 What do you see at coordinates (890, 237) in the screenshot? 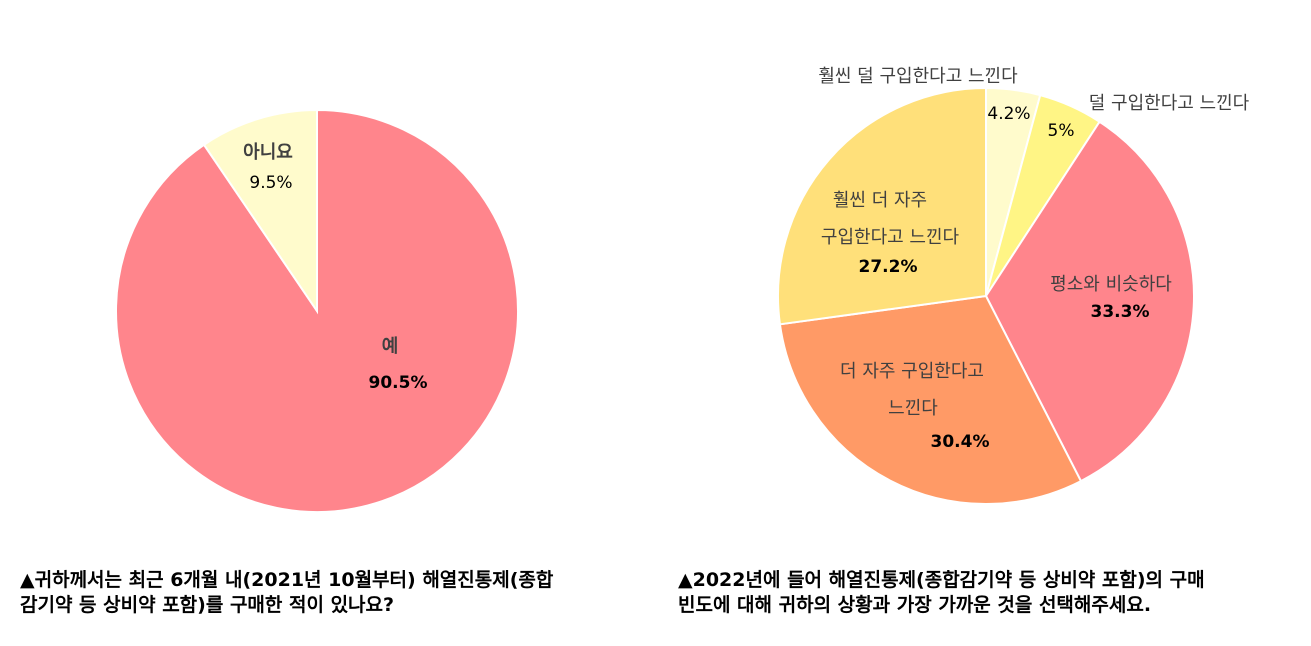
I see `slice-label-2-5: 구입한다고 느낀다` at bounding box center [890, 237].